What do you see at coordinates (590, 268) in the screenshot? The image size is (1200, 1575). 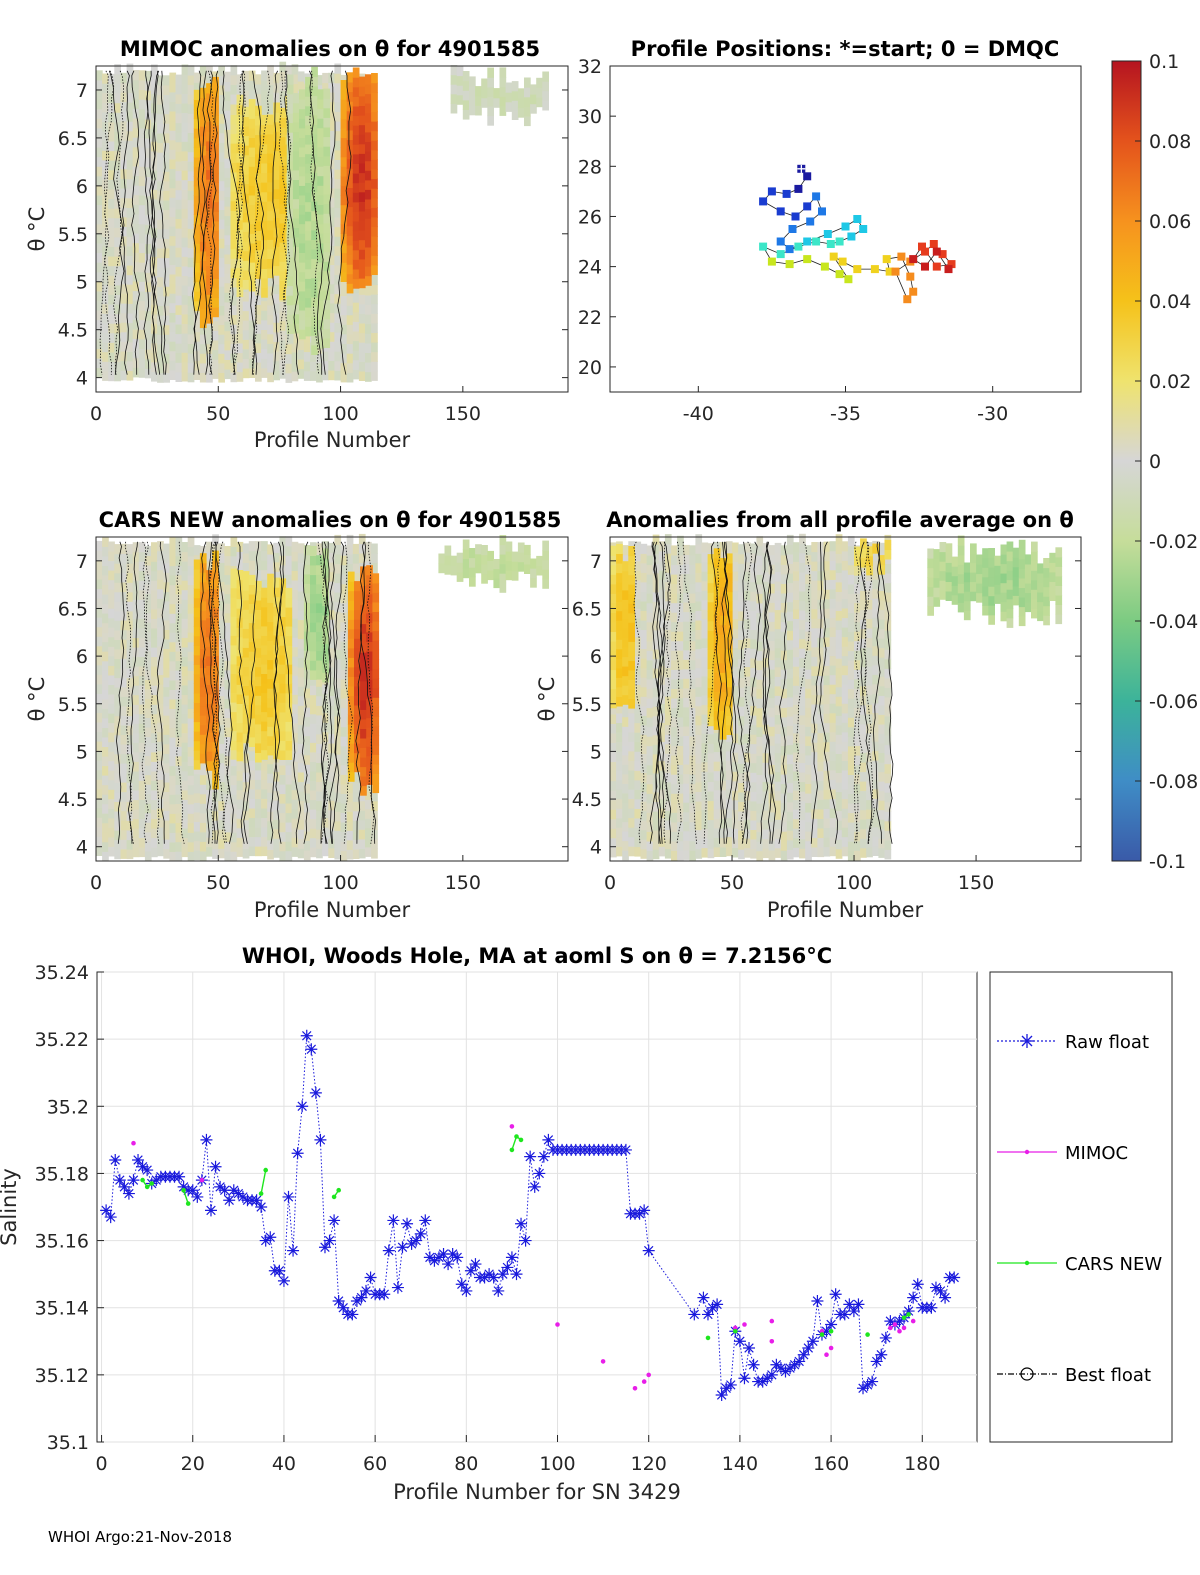 I see `y-tick-label: 24` at bounding box center [590, 268].